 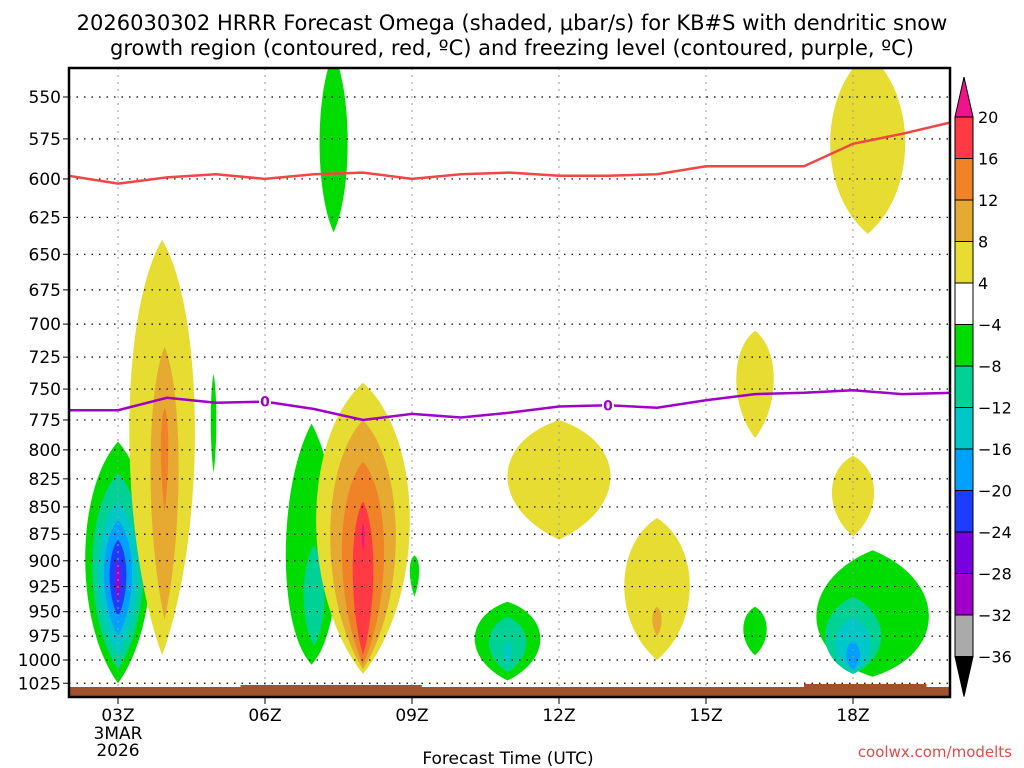 What do you see at coordinates (411, 716) in the screenshot?
I see `x-tick-label: 09Z` at bounding box center [411, 716].